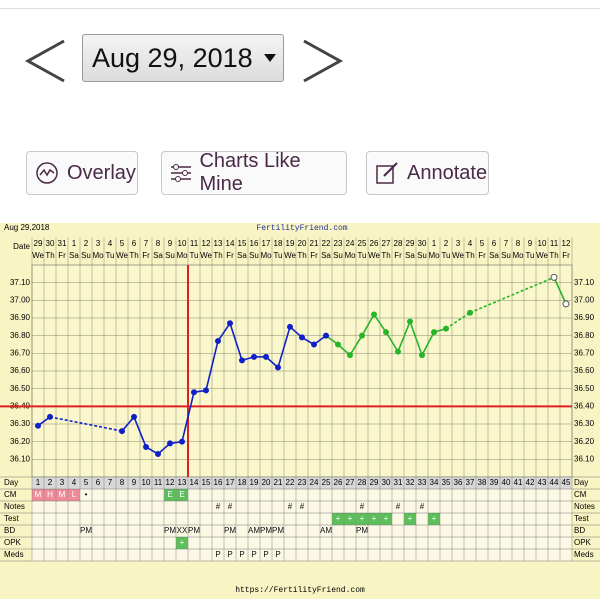  What do you see at coordinates (122, 482) in the screenshot?
I see `day-number: 8` at bounding box center [122, 482].